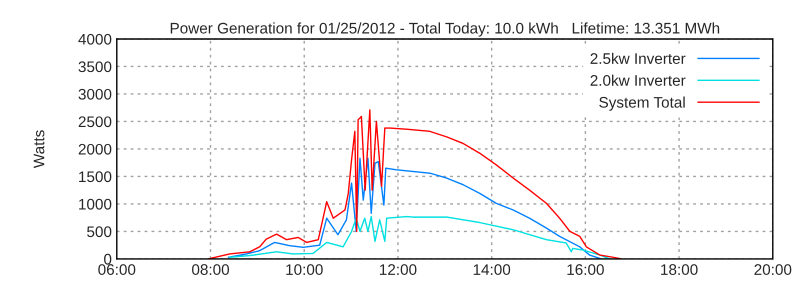 The height and width of the screenshot is (300, 800). What do you see at coordinates (95, 66) in the screenshot?
I see `y-tick-label: 3500` at bounding box center [95, 66].